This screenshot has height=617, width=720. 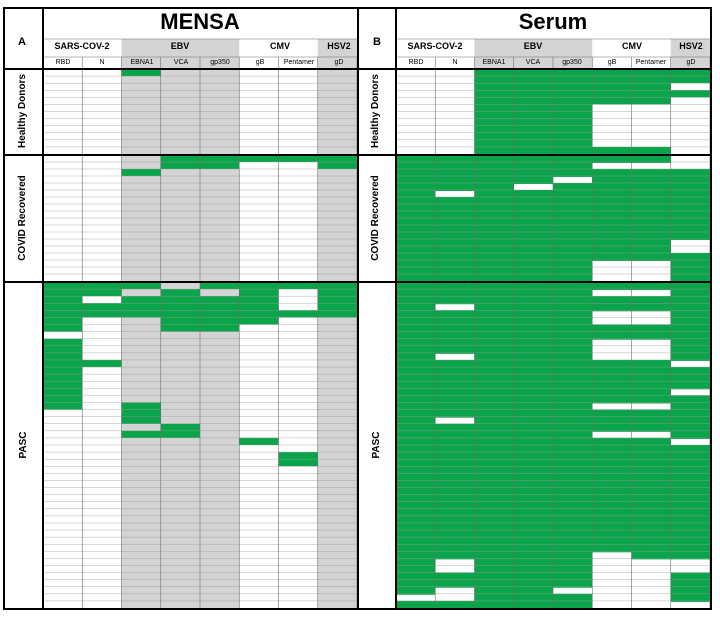 I want to click on panel-letter-b: B, so click(x=377, y=42).